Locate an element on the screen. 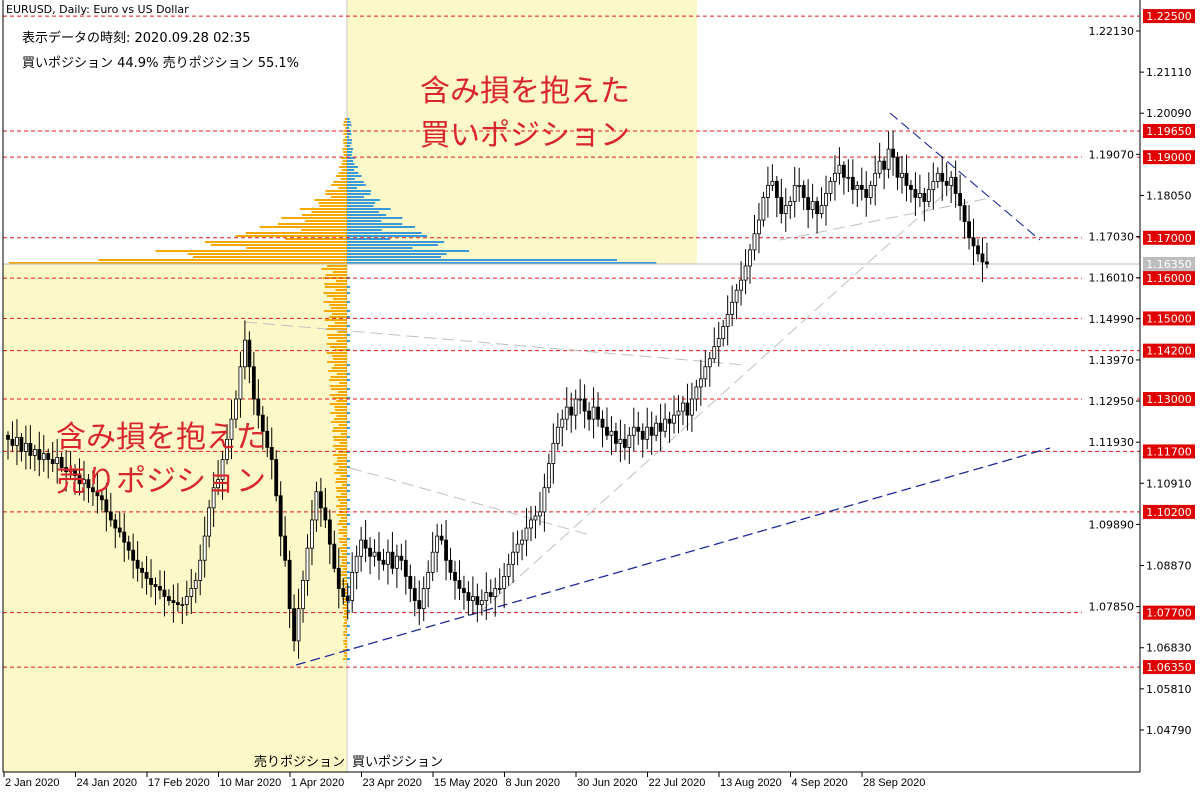 Image resolution: width=1200 pixels, height=792 pixels. level-label: 1.17000 is located at coordinates (1169, 238).